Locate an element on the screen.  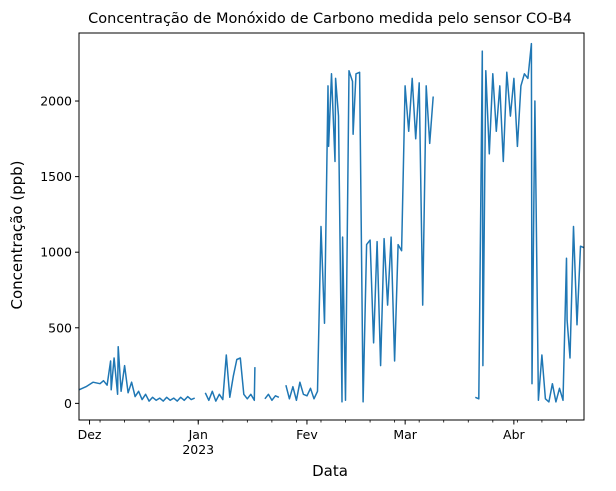
y-tick-label: 1000 is located at coordinates (56, 252).